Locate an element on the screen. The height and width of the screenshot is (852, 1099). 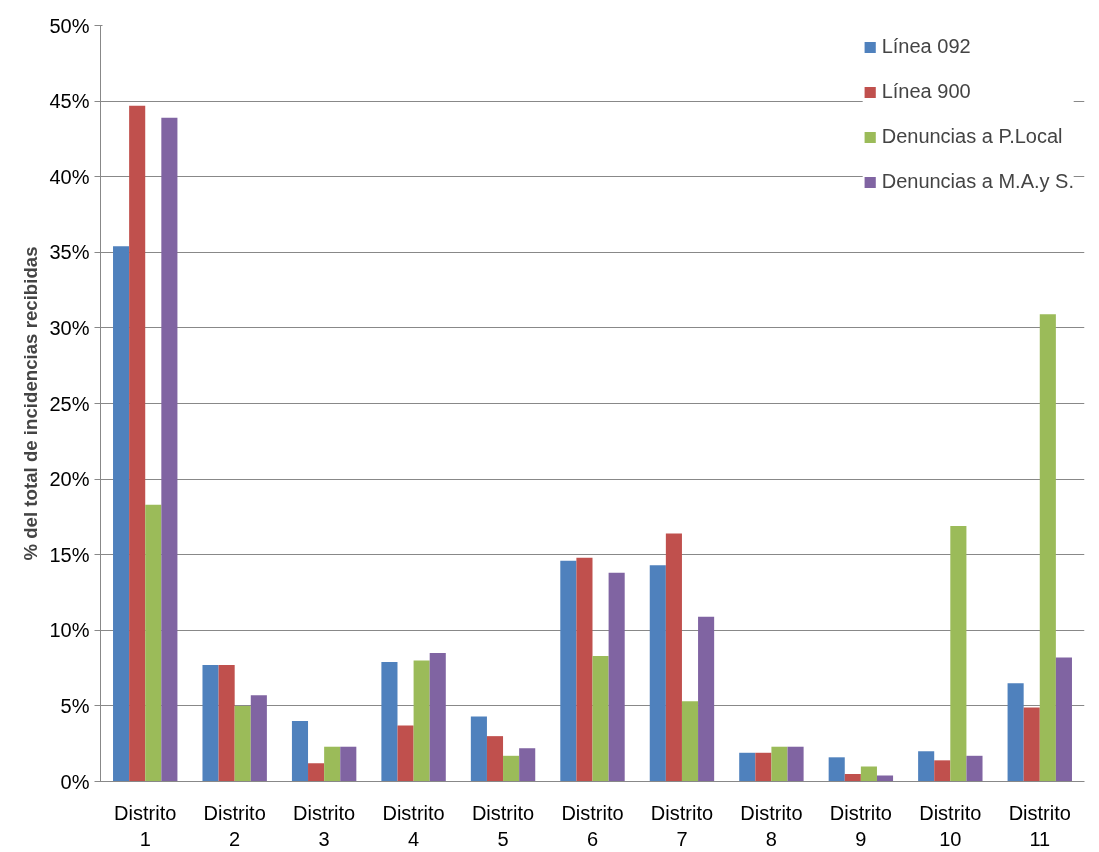
legend-label: Línea 092 is located at coordinates (926, 46).